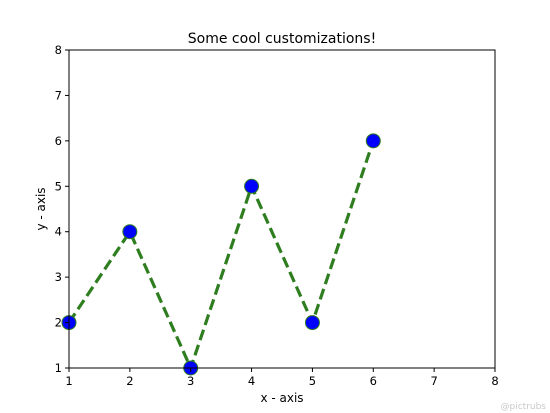  Describe the element at coordinates (190, 381) in the screenshot. I see `x-tick-label-2: 3` at that location.